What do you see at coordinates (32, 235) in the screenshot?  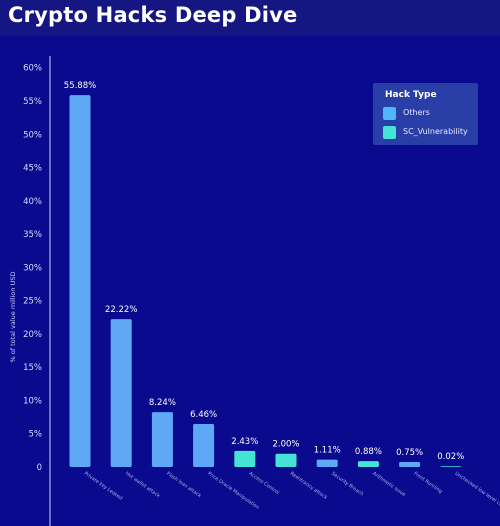 I see `y-tick-label: 35%` at bounding box center [32, 235].